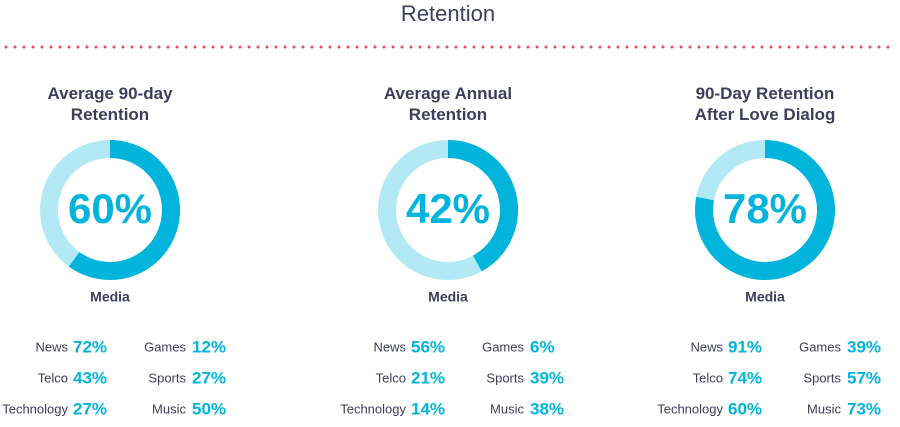 The width and height of the screenshot is (900, 427). What do you see at coordinates (110, 104) in the screenshot?
I see `chart-title: Average 90-day Retention` at bounding box center [110, 104].